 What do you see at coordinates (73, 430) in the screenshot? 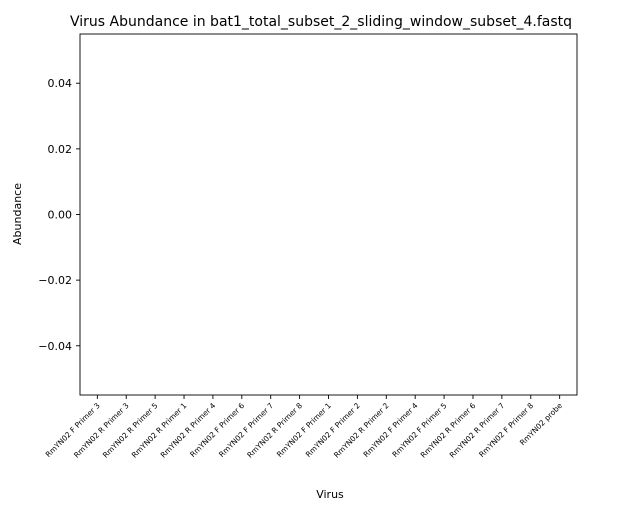
I see `x-tick-label: RmYN02 F Primer 3` at bounding box center [73, 430].